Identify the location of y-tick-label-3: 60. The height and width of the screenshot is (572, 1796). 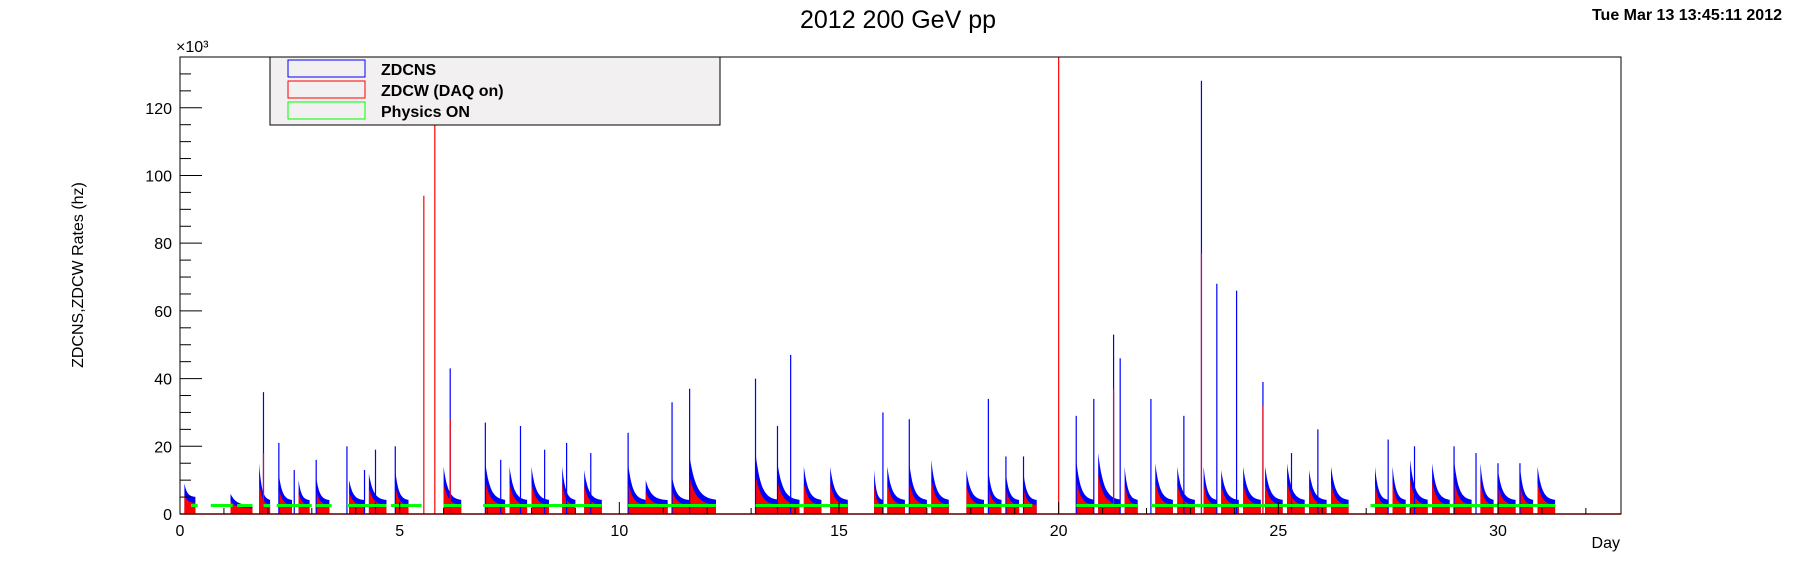
(163, 312).